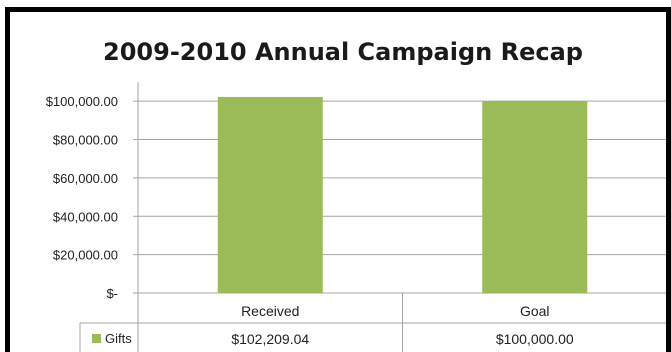 This screenshot has height=352, width=671. I want to click on chart-title: 2009-2010 Annual Campaign Recap, so click(343, 52).